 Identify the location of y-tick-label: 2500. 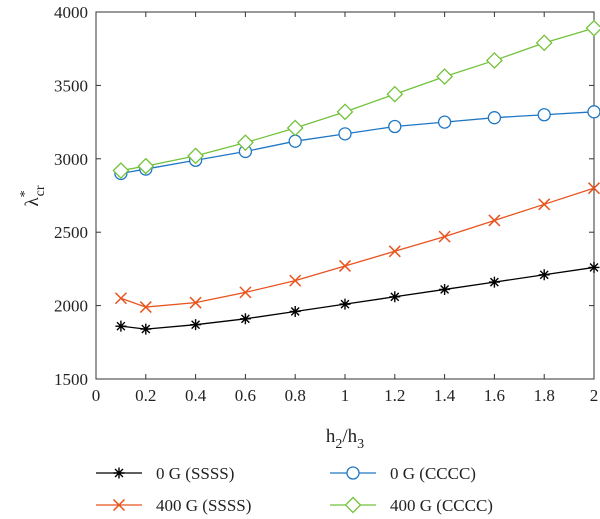
(71, 232).